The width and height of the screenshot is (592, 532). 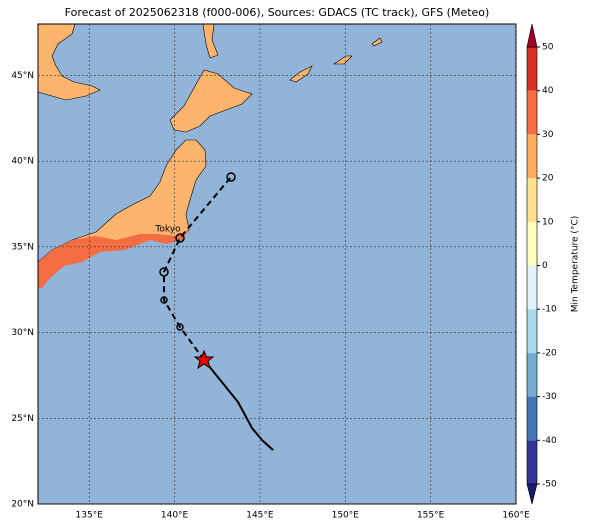 I want to click on colorbar-tick-label: 50, so click(x=548, y=48).